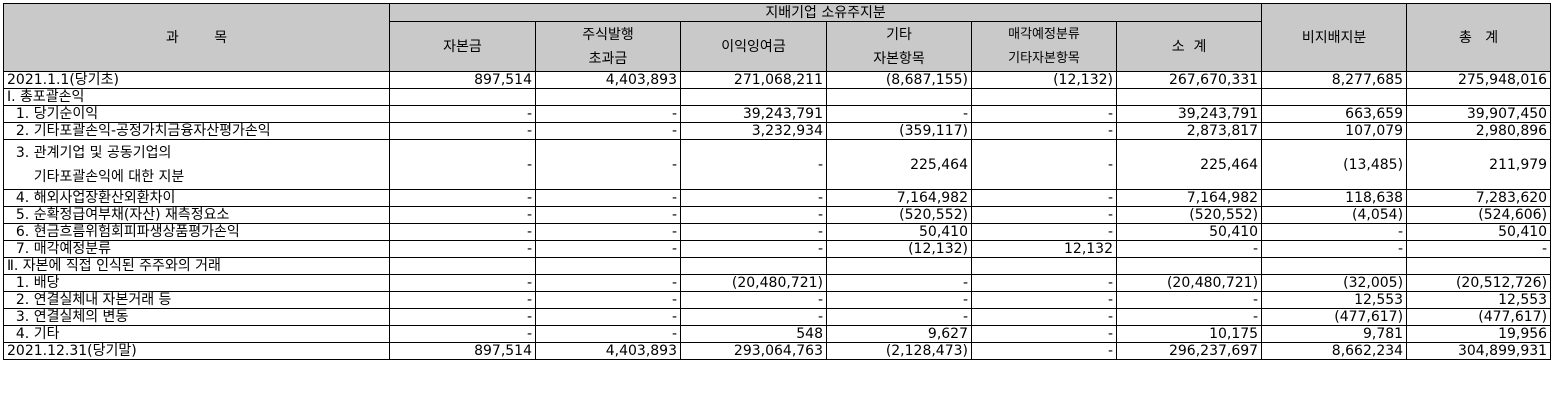  I want to click on cell-value: 3,232,934, so click(753, 131).